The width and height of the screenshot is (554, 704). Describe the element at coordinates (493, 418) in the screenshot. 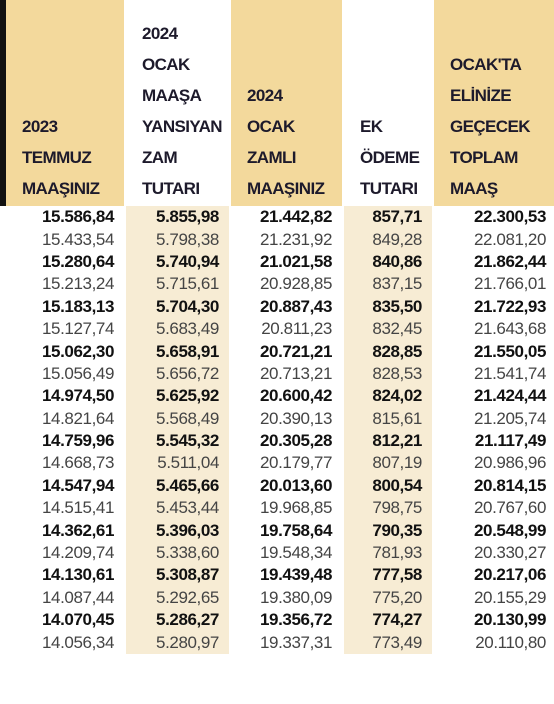

I see `table-cell: 21.205,74` at that location.